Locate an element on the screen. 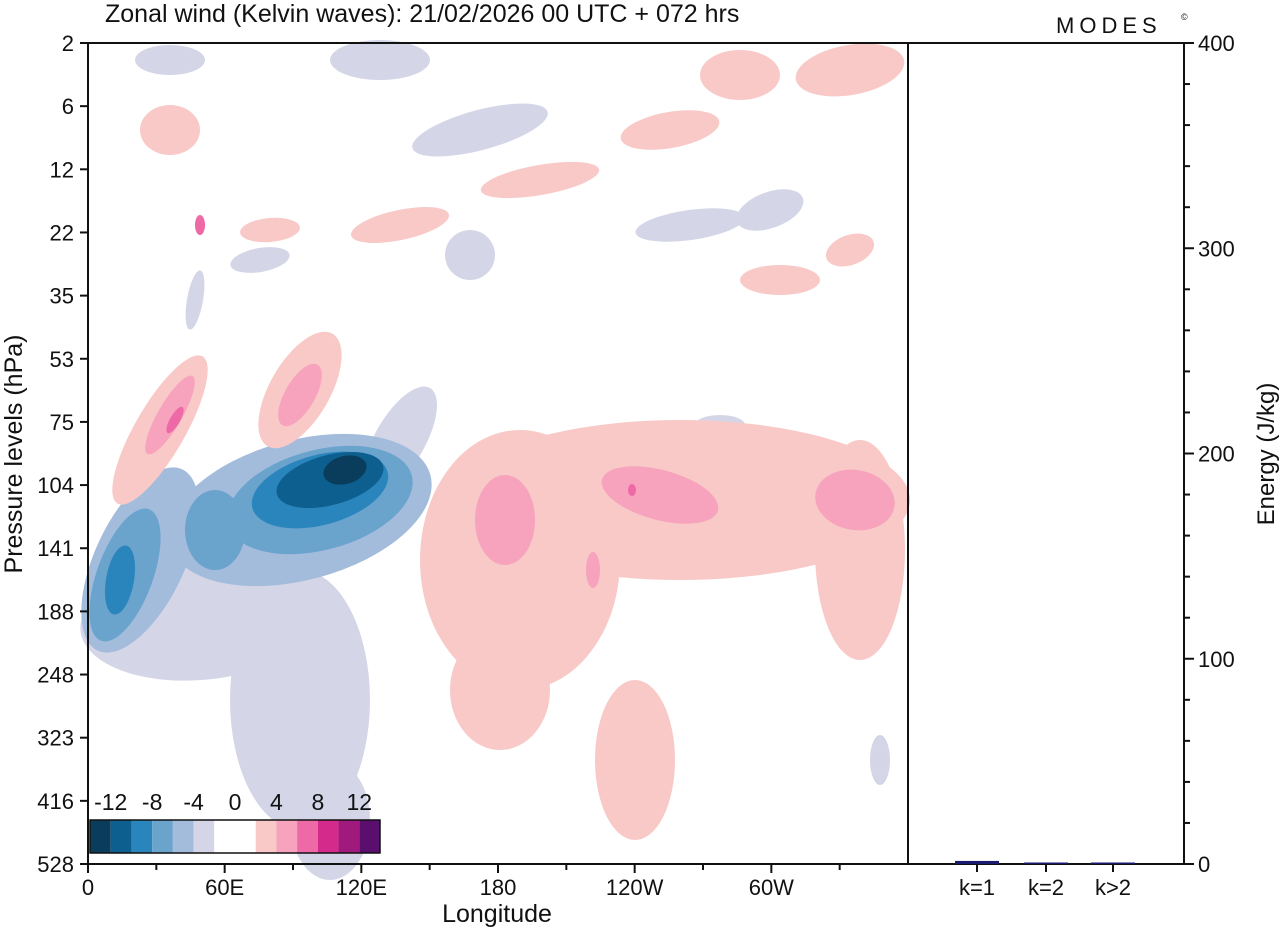 The width and height of the screenshot is (1280, 930). energy-tick-label: 300 is located at coordinates (1216, 248).